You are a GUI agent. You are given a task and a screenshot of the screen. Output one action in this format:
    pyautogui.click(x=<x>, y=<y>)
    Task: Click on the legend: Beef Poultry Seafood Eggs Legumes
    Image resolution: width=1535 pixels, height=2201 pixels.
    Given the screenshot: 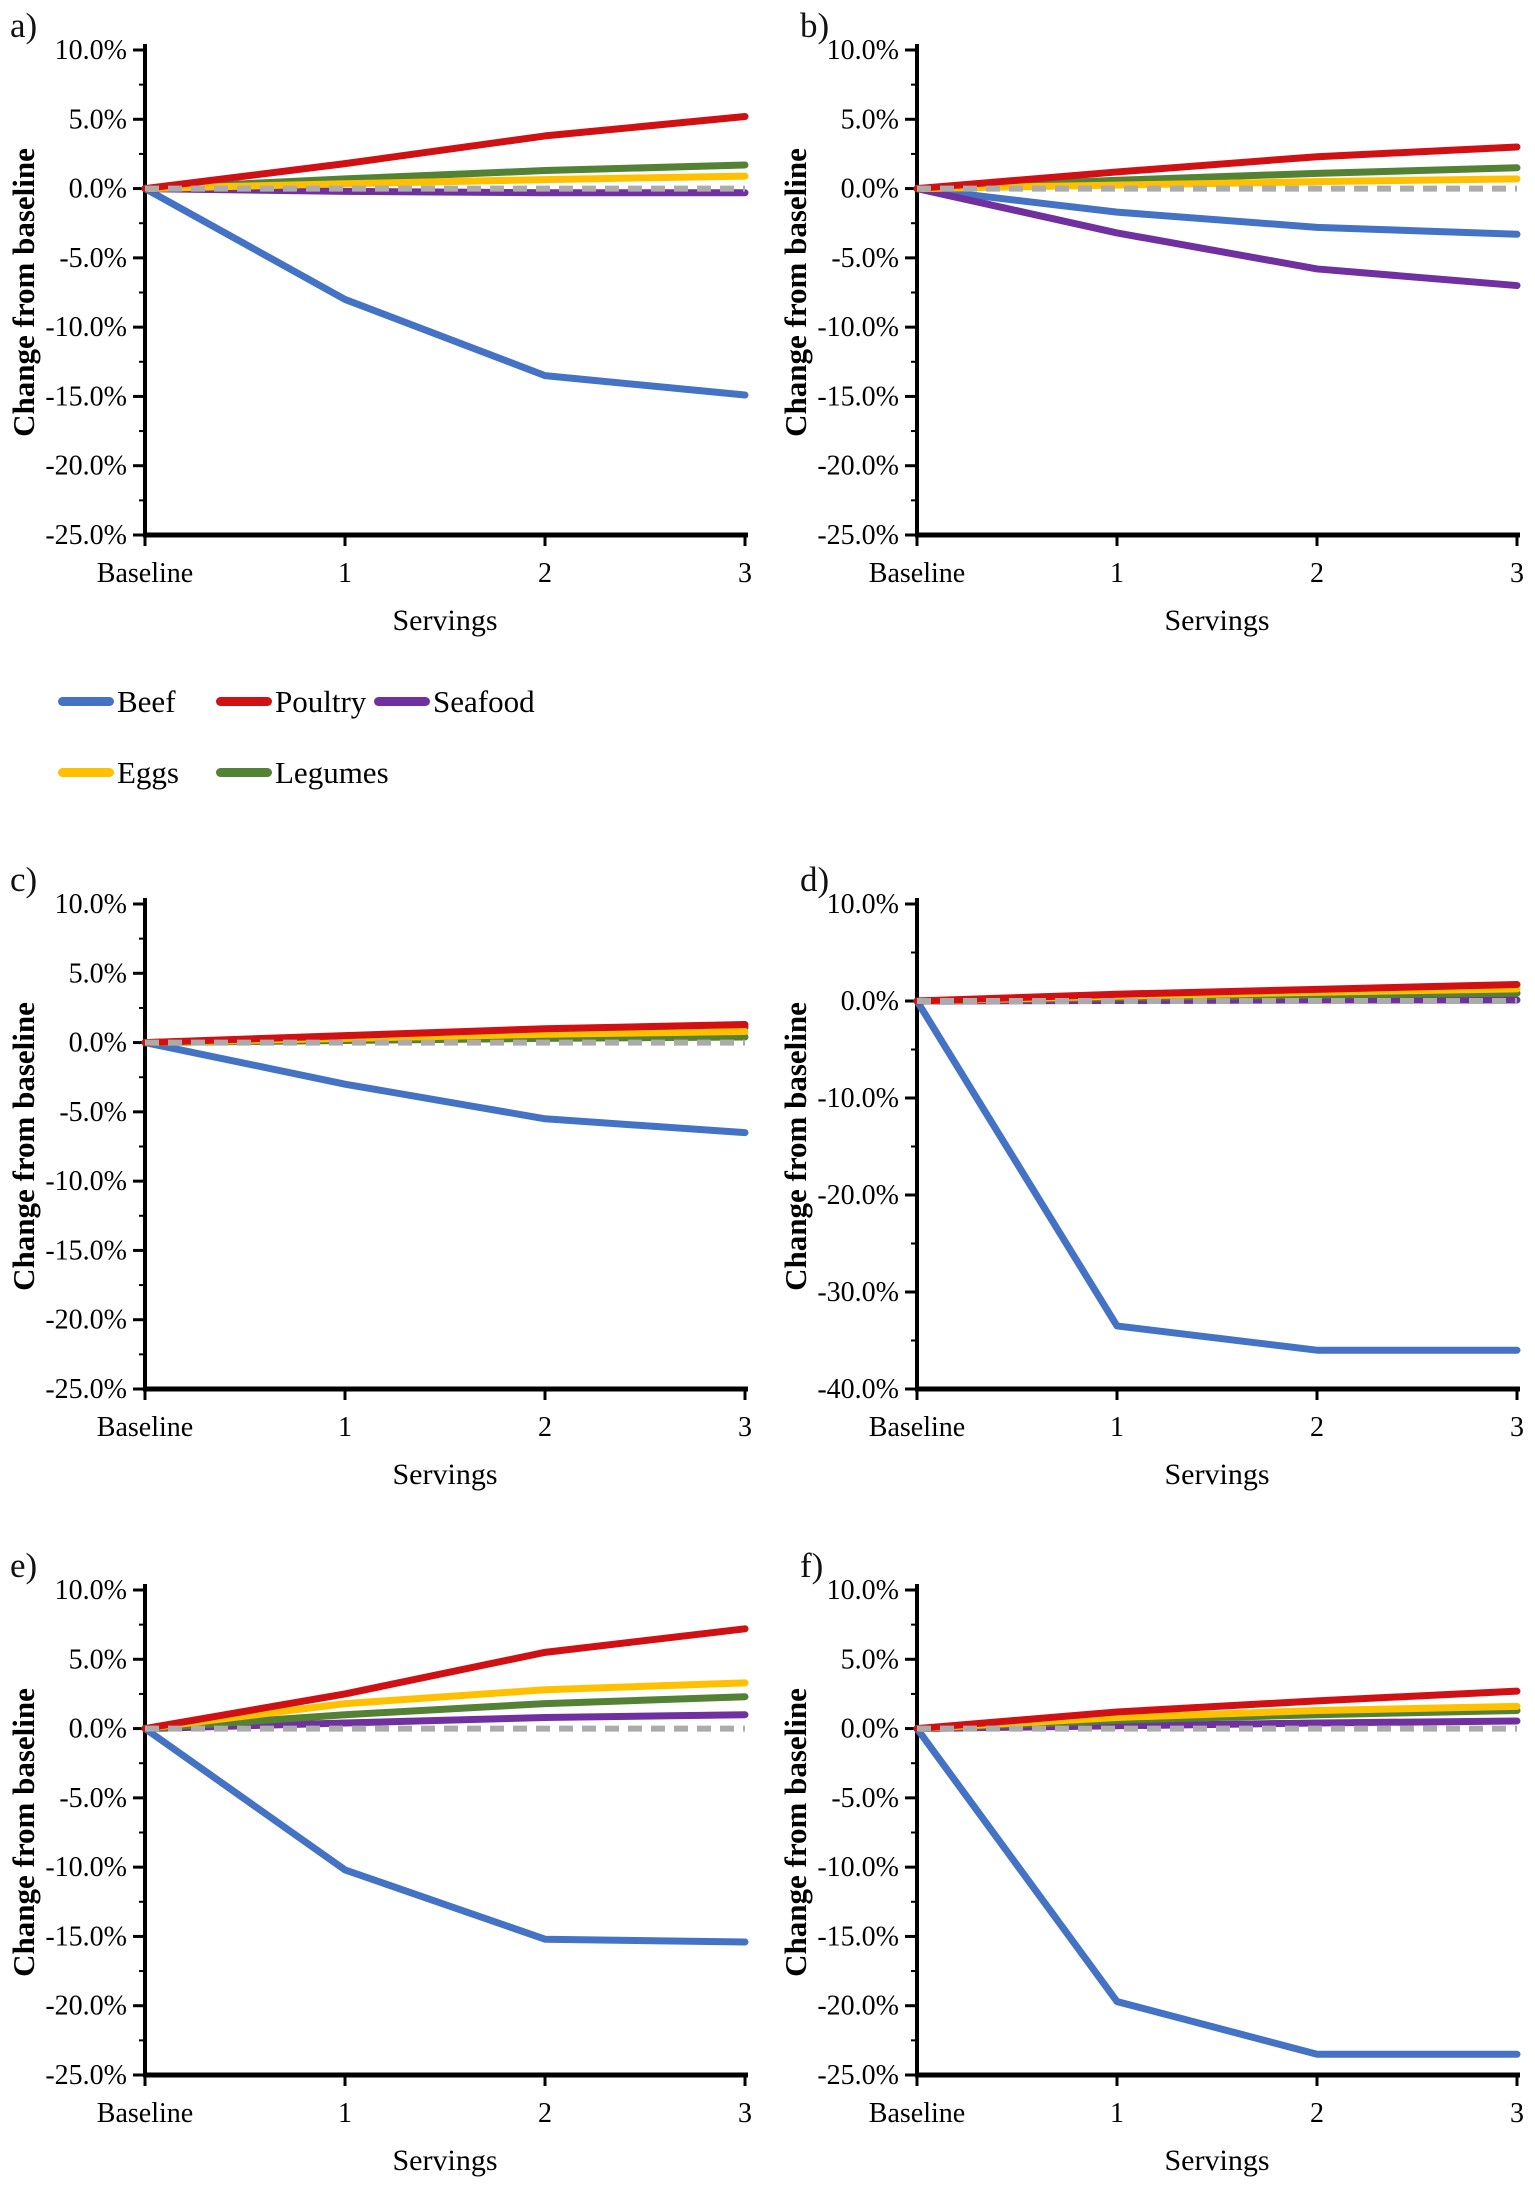 What is the action you would take?
    pyautogui.click(x=301, y=737)
    